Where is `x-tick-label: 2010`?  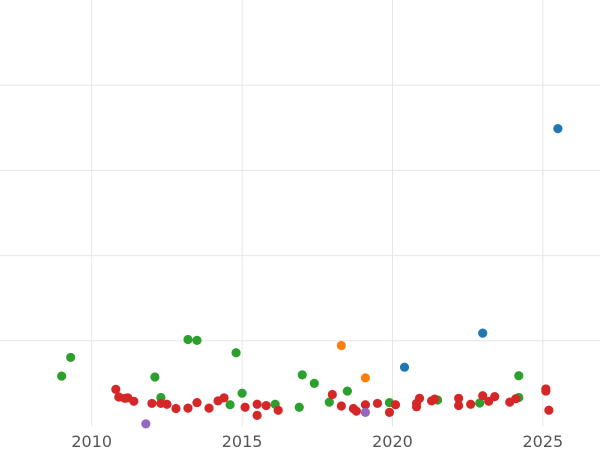
x-tick-label: 2010 is located at coordinates (91, 441).